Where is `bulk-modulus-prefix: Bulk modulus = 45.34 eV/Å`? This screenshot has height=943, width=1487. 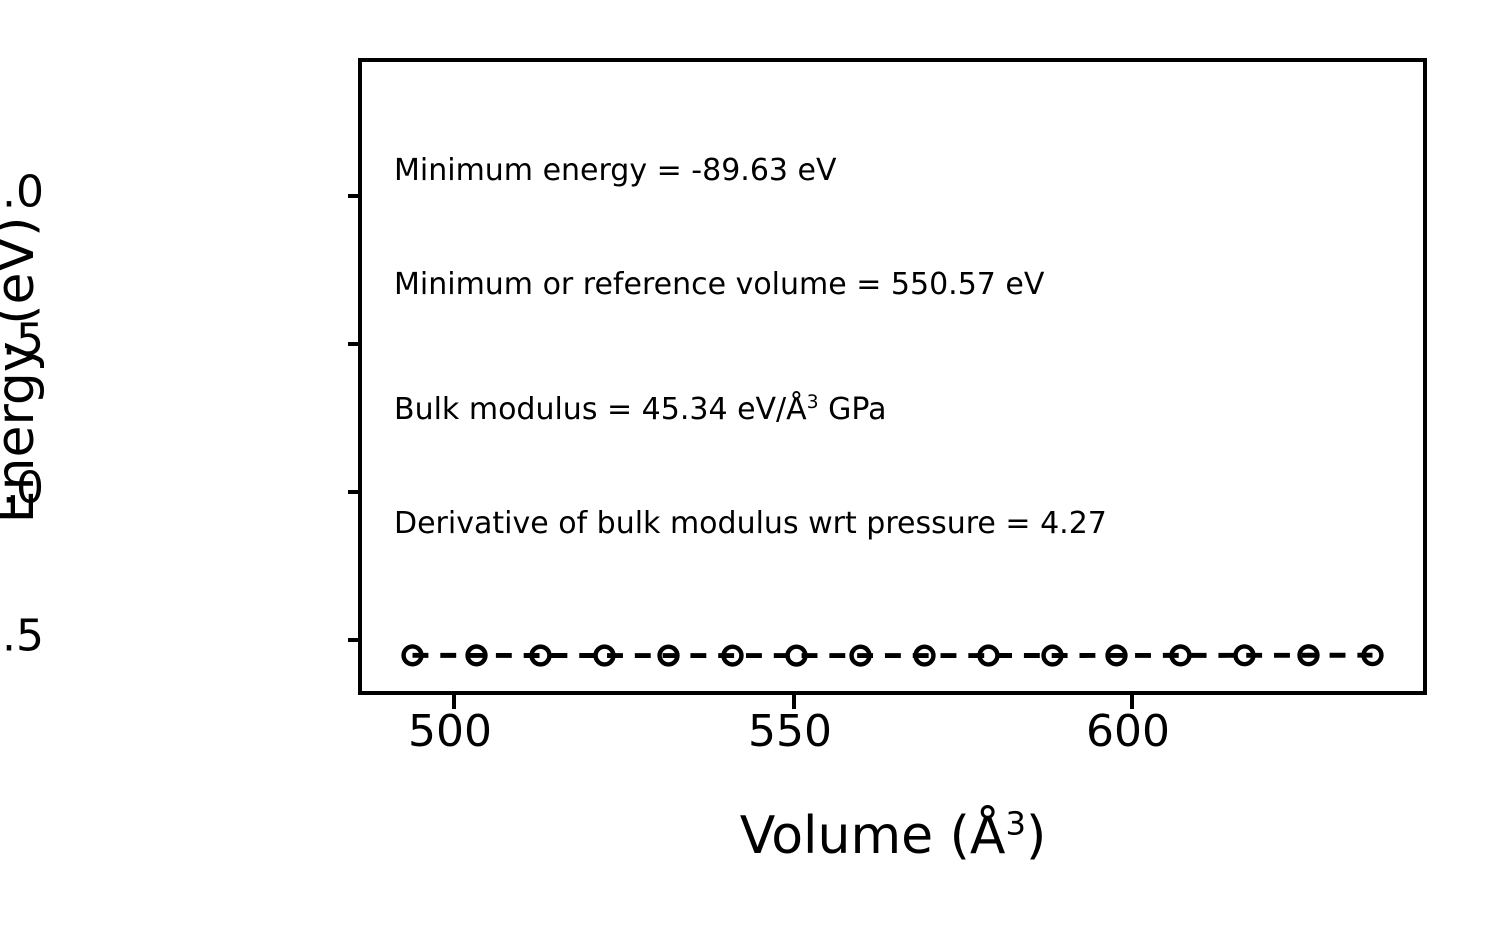 bulk-modulus-prefix: Bulk modulus = 45.34 eV/Å is located at coordinates (600, 409).